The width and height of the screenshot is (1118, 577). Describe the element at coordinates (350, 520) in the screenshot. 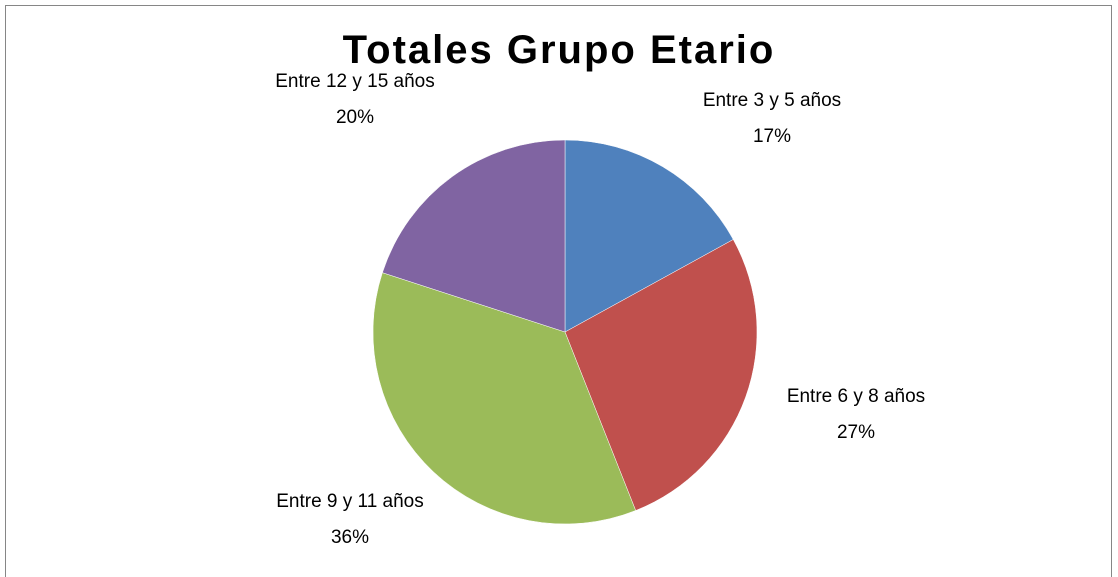

I see `data-label: Entre 9 y 11 años 36%` at that location.